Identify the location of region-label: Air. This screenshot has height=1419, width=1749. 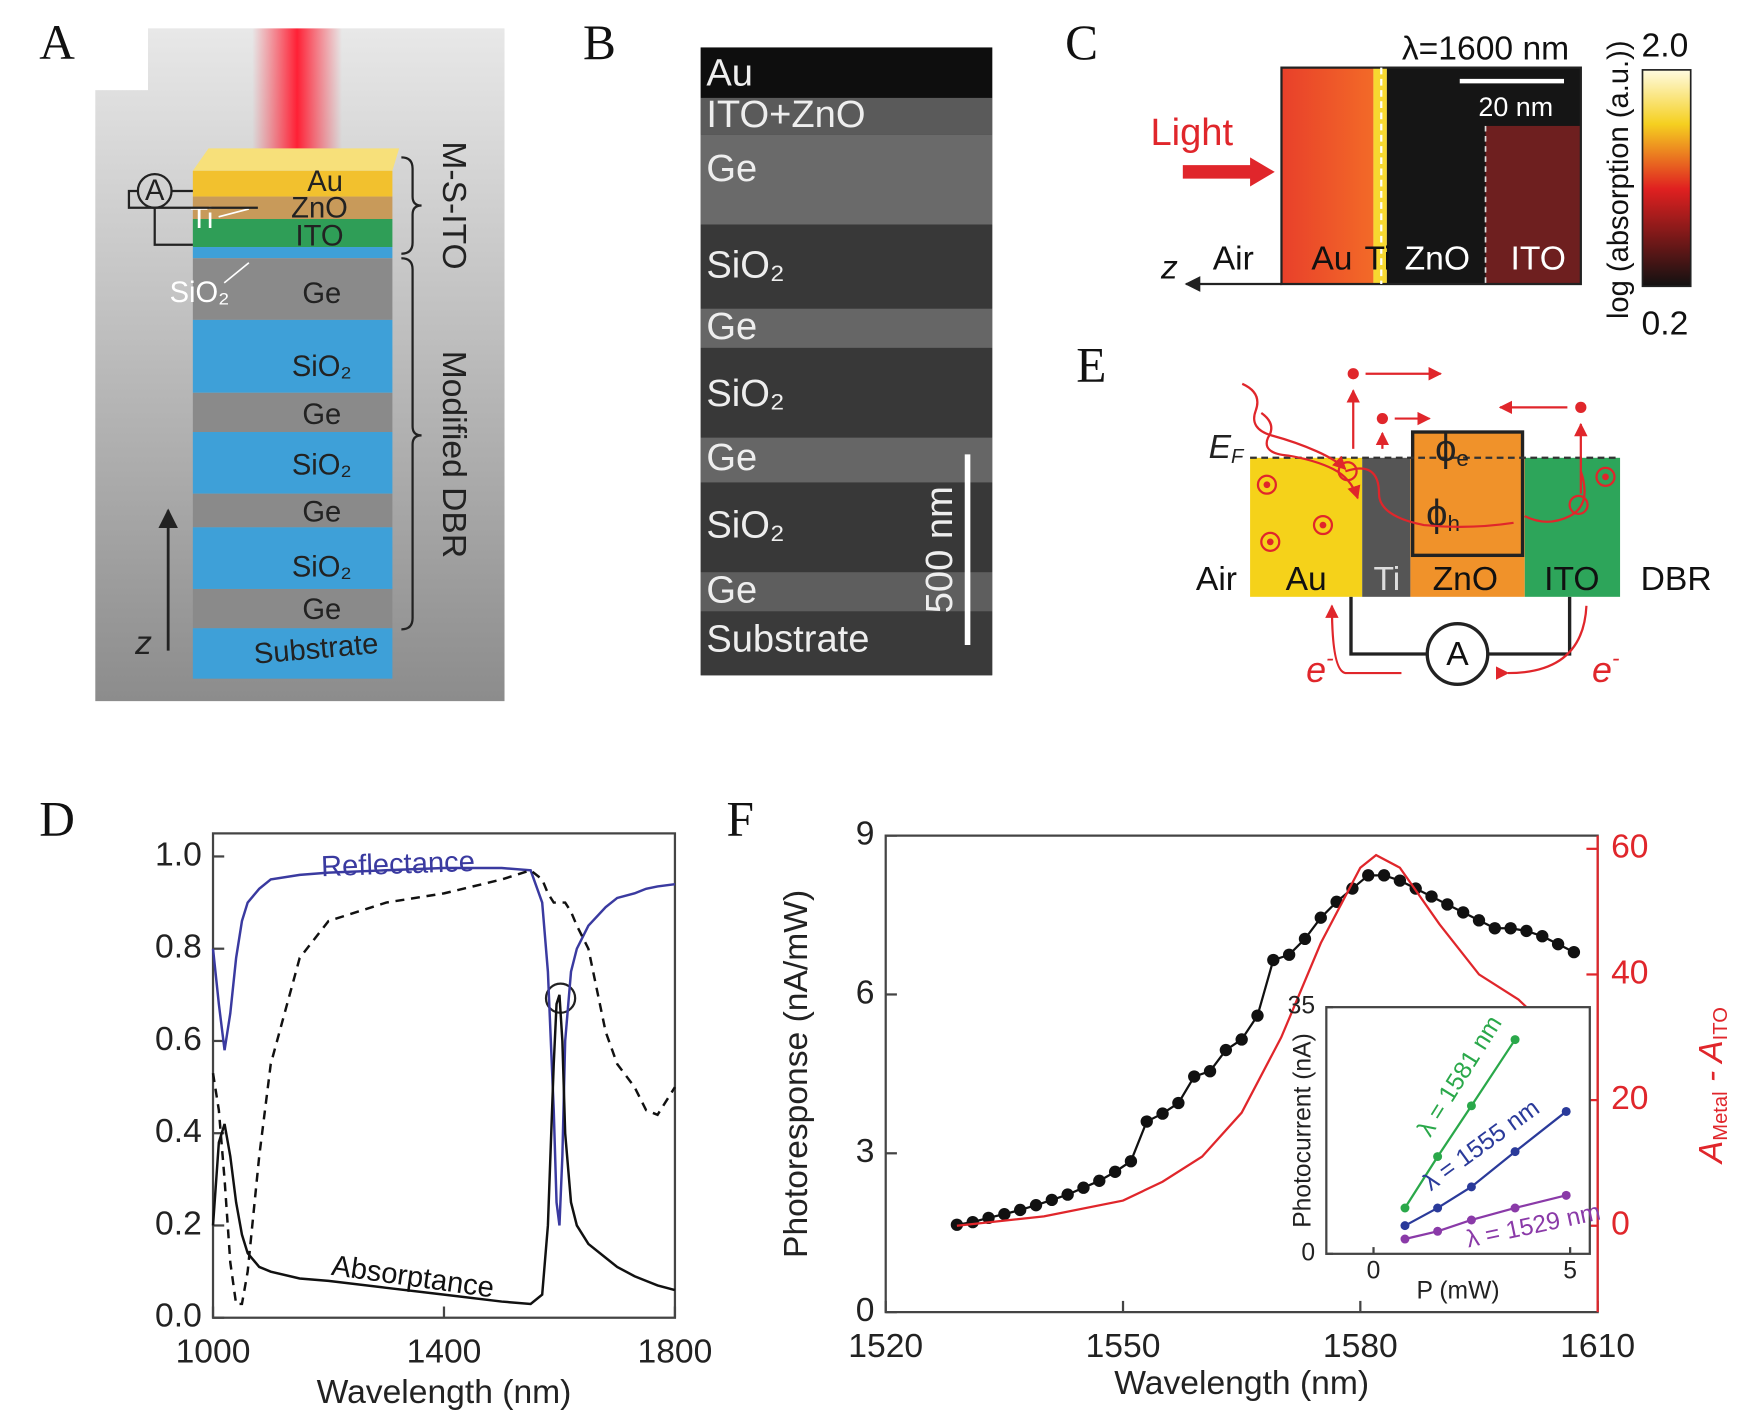
(1216, 579).